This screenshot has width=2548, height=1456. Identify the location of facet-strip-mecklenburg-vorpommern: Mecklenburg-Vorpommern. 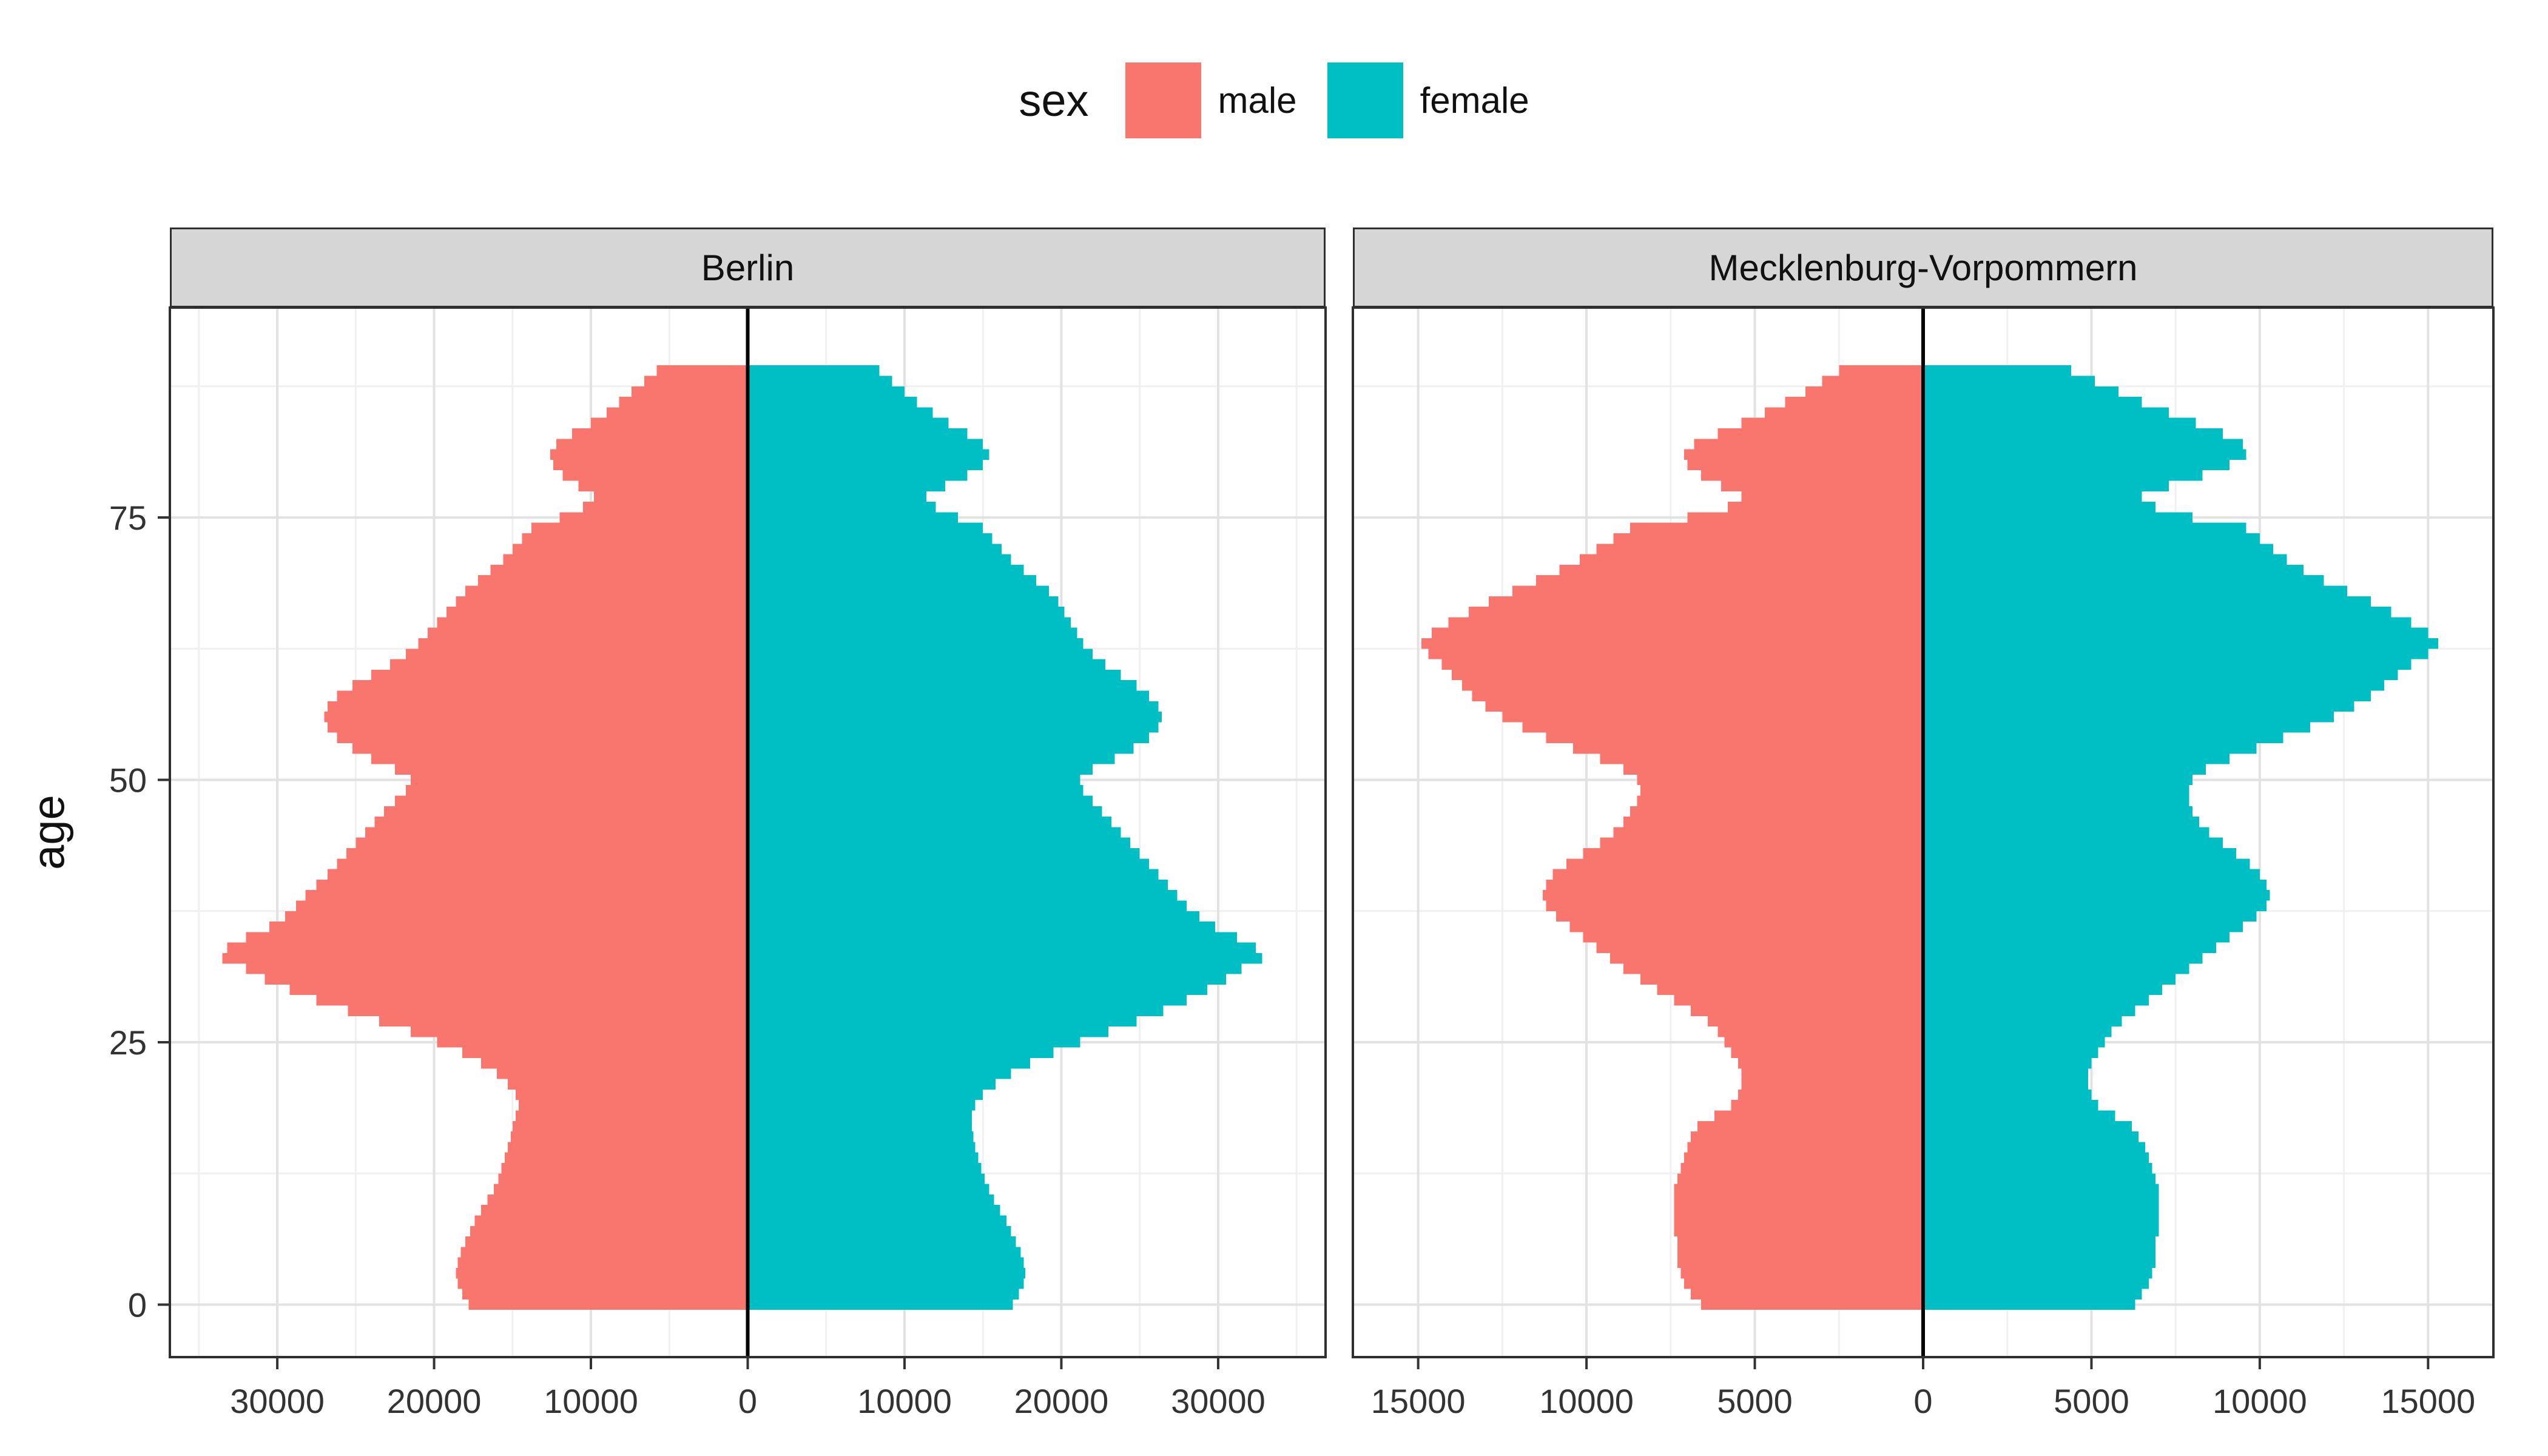
(1923, 268).